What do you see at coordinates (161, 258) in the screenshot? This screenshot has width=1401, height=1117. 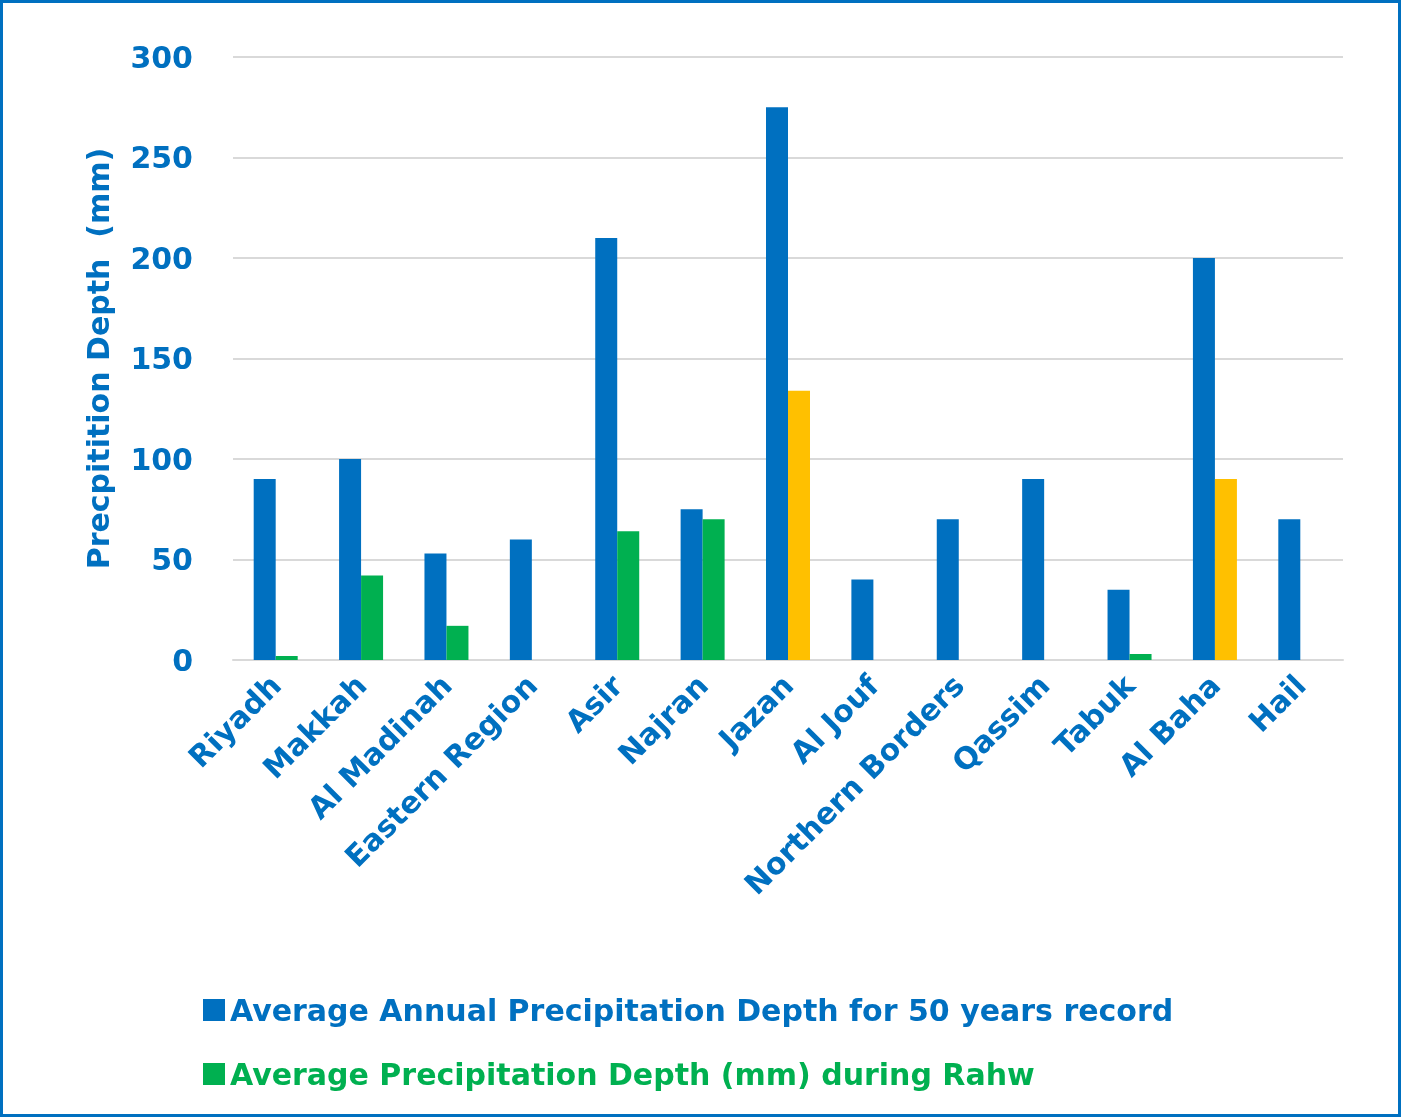 I see `y-tick-label: 200` at bounding box center [161, 258].